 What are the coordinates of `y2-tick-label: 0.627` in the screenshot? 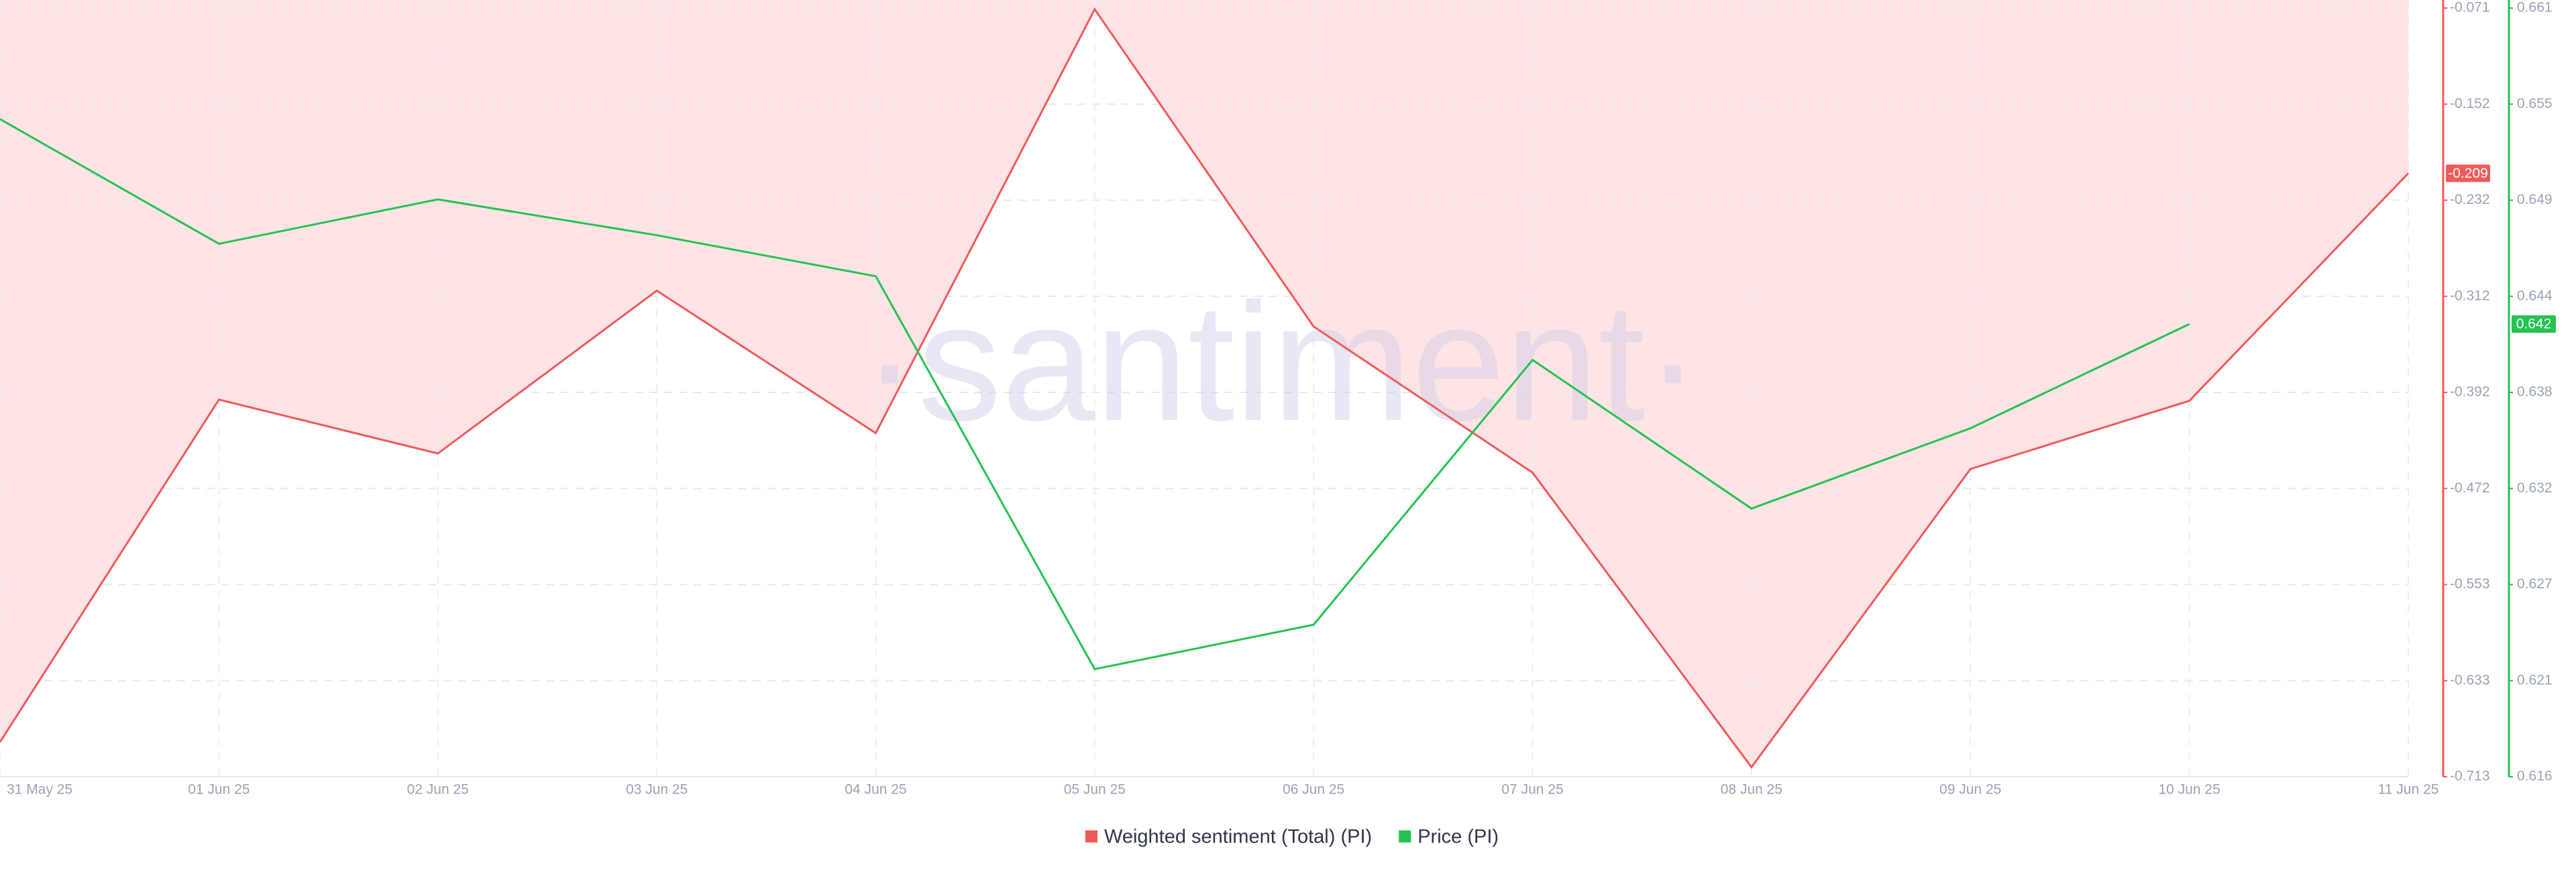 It's located at (2535, 584).